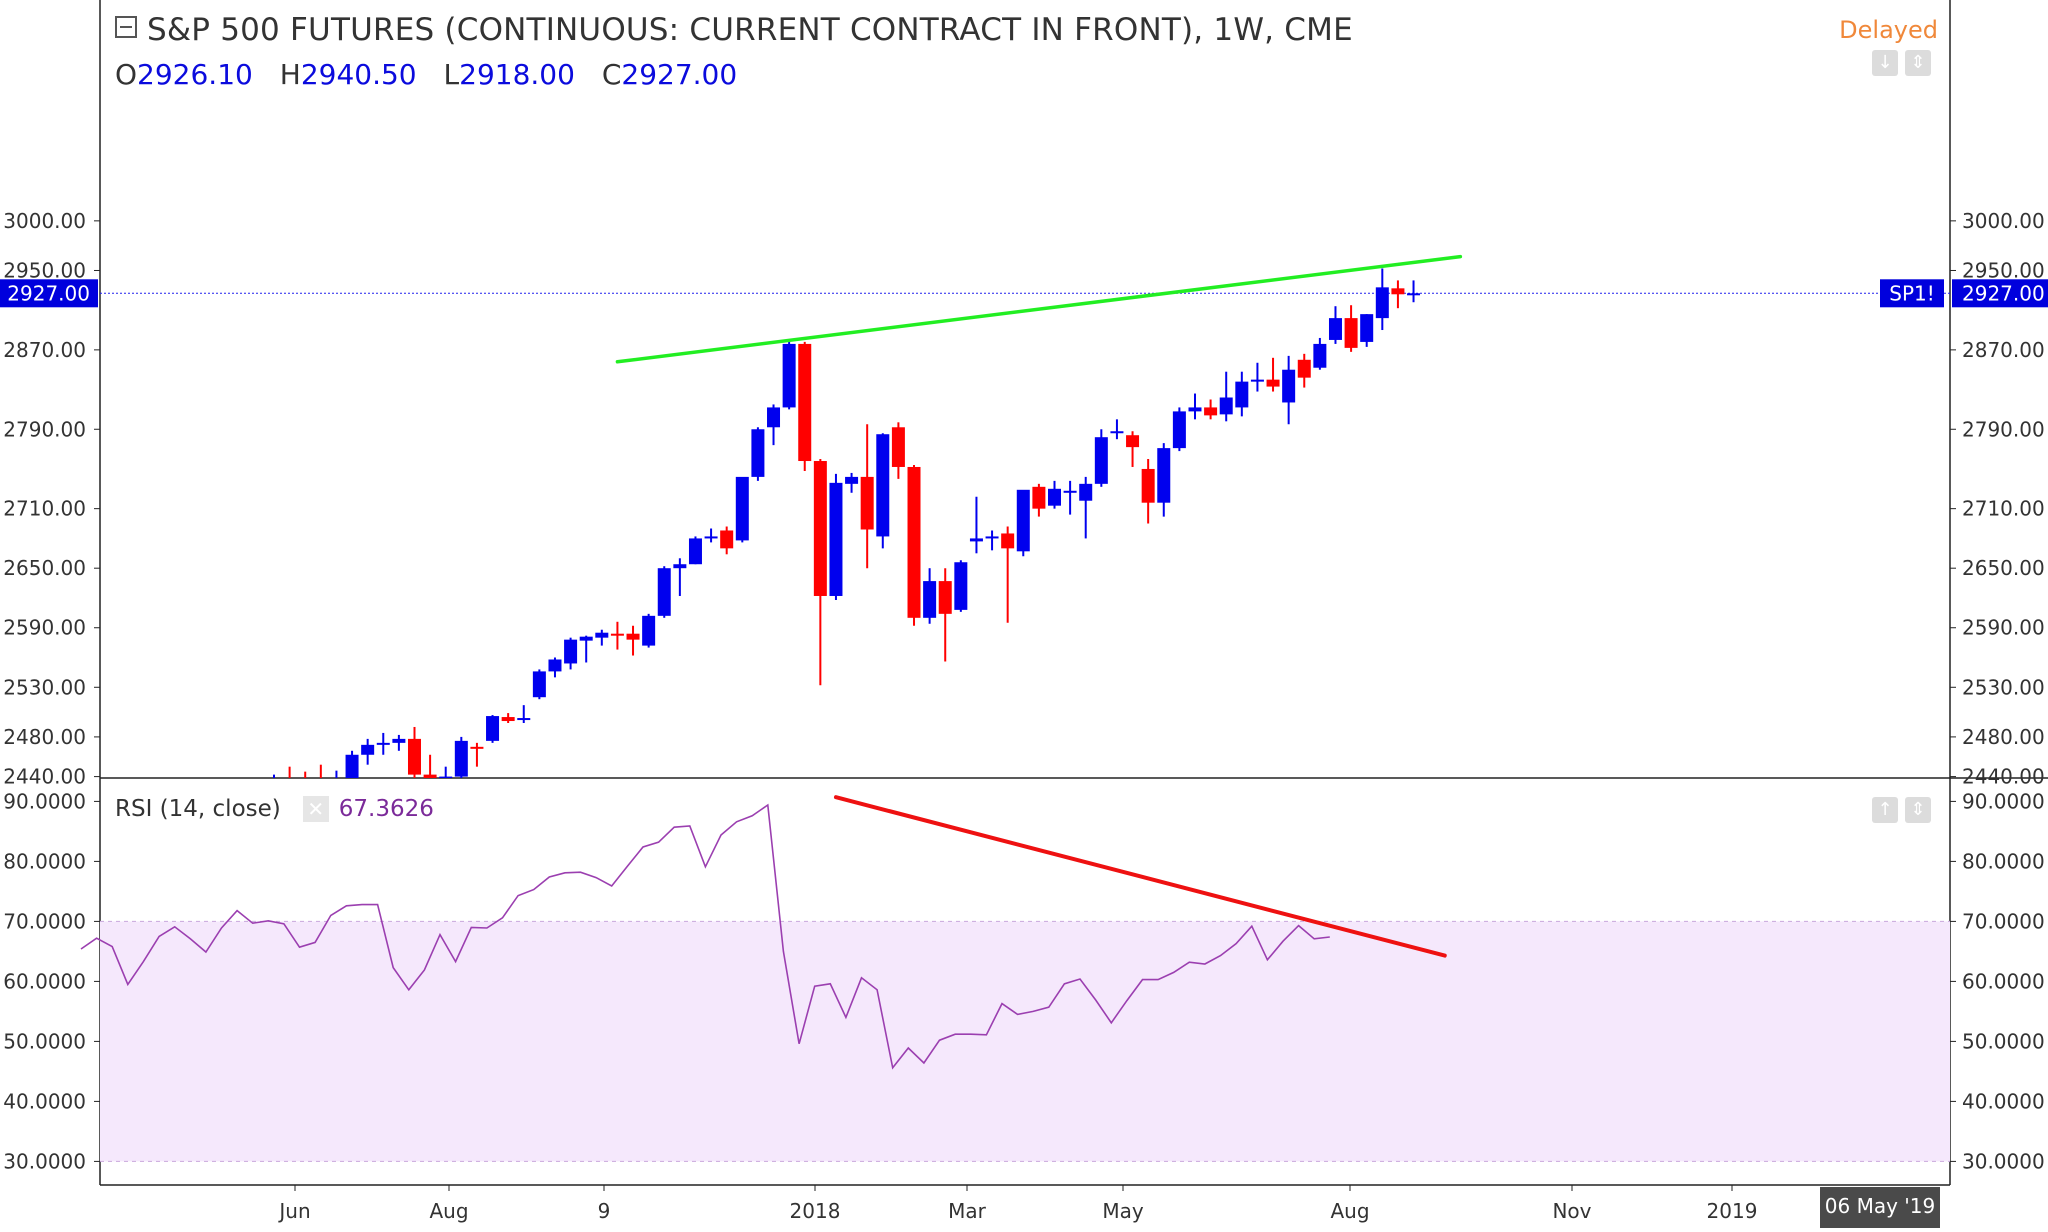 This screenshot has width=2048, height=1232. I want to click on x-tick-label: 2019, so click(1732, 1211).